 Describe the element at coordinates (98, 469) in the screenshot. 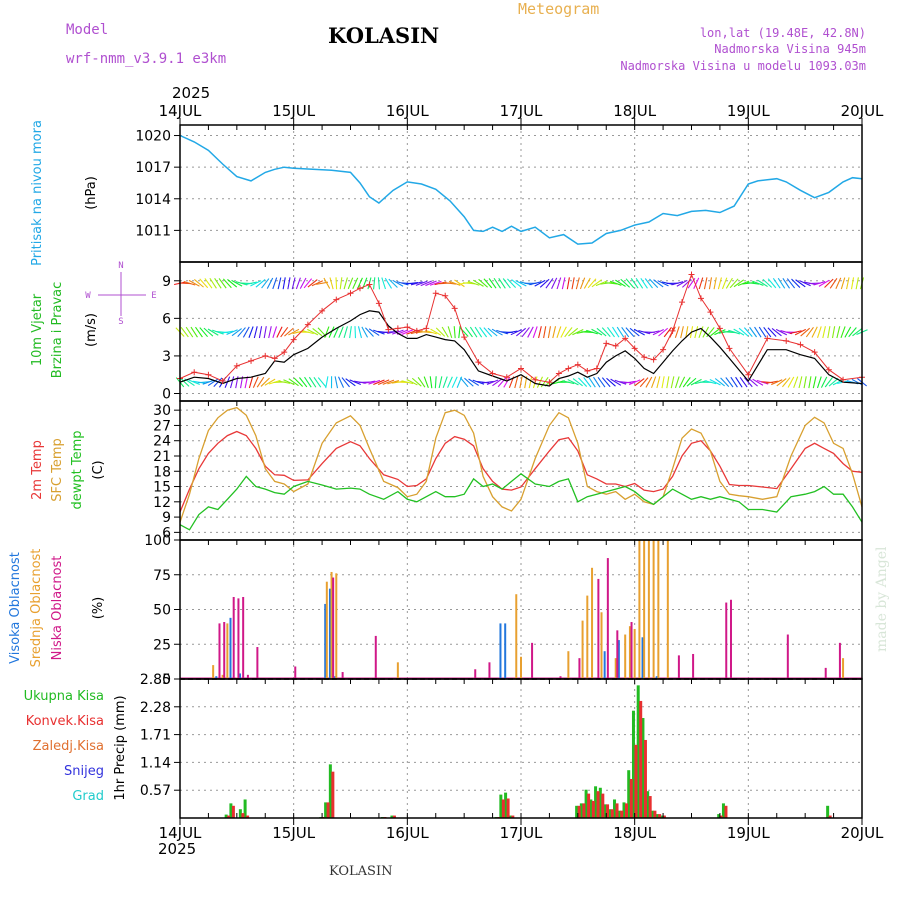

I see `ylabel-temp-unit: (C)` at that location.